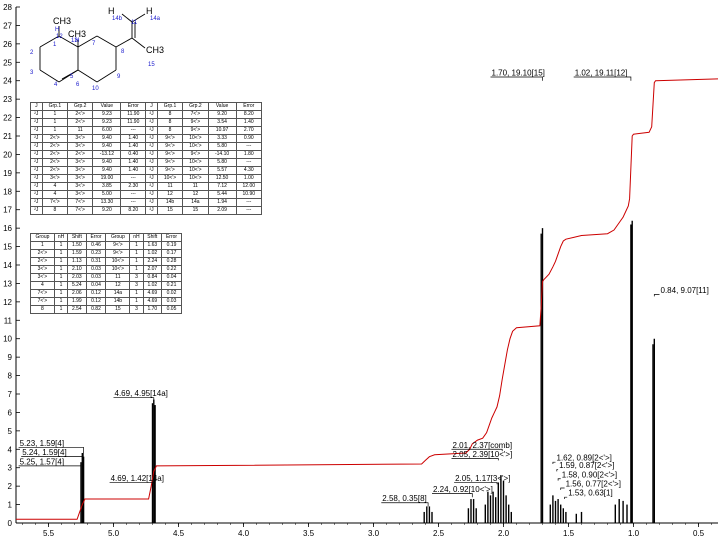 The image size is (728, 542). Describe the element at coordinates (7, 136) in the screenshot. I see `y-tick-label: 21` at that location.